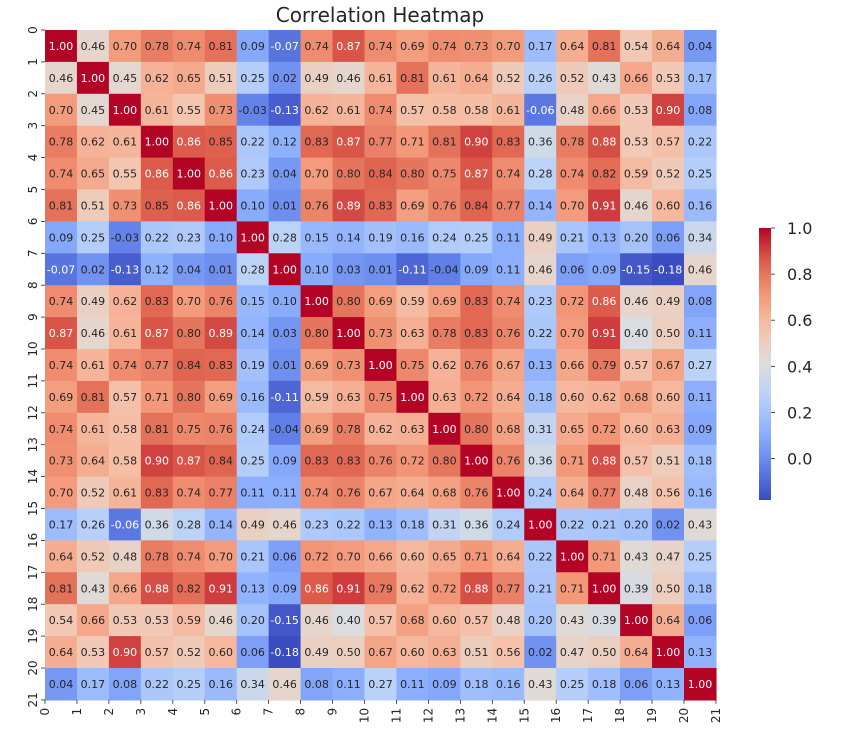  What do you see at coordinates (604, 110) in the screenshot?
I see `cell-value-label: 0.66` at bounding box center [604, 110].